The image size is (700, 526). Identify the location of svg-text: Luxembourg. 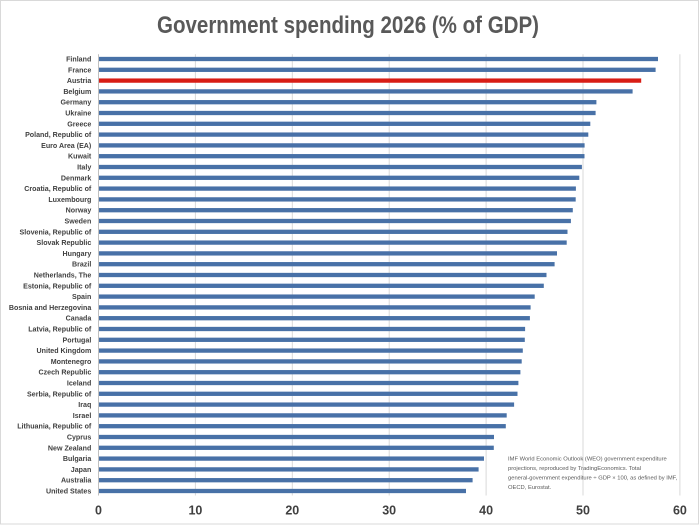
(69, 200).